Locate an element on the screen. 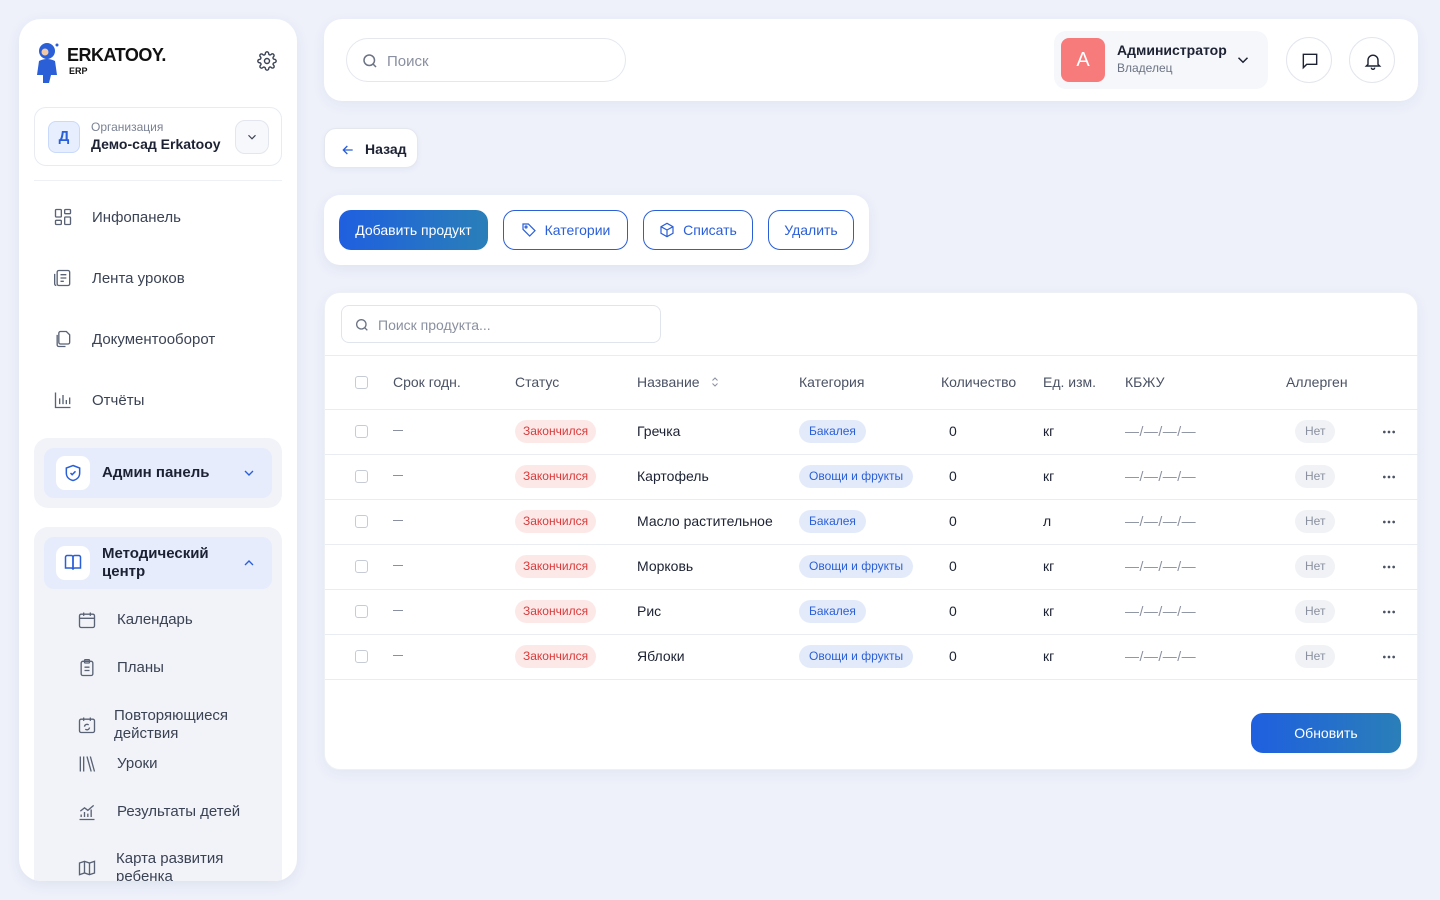  product-search is located at coordinates (501, 324).